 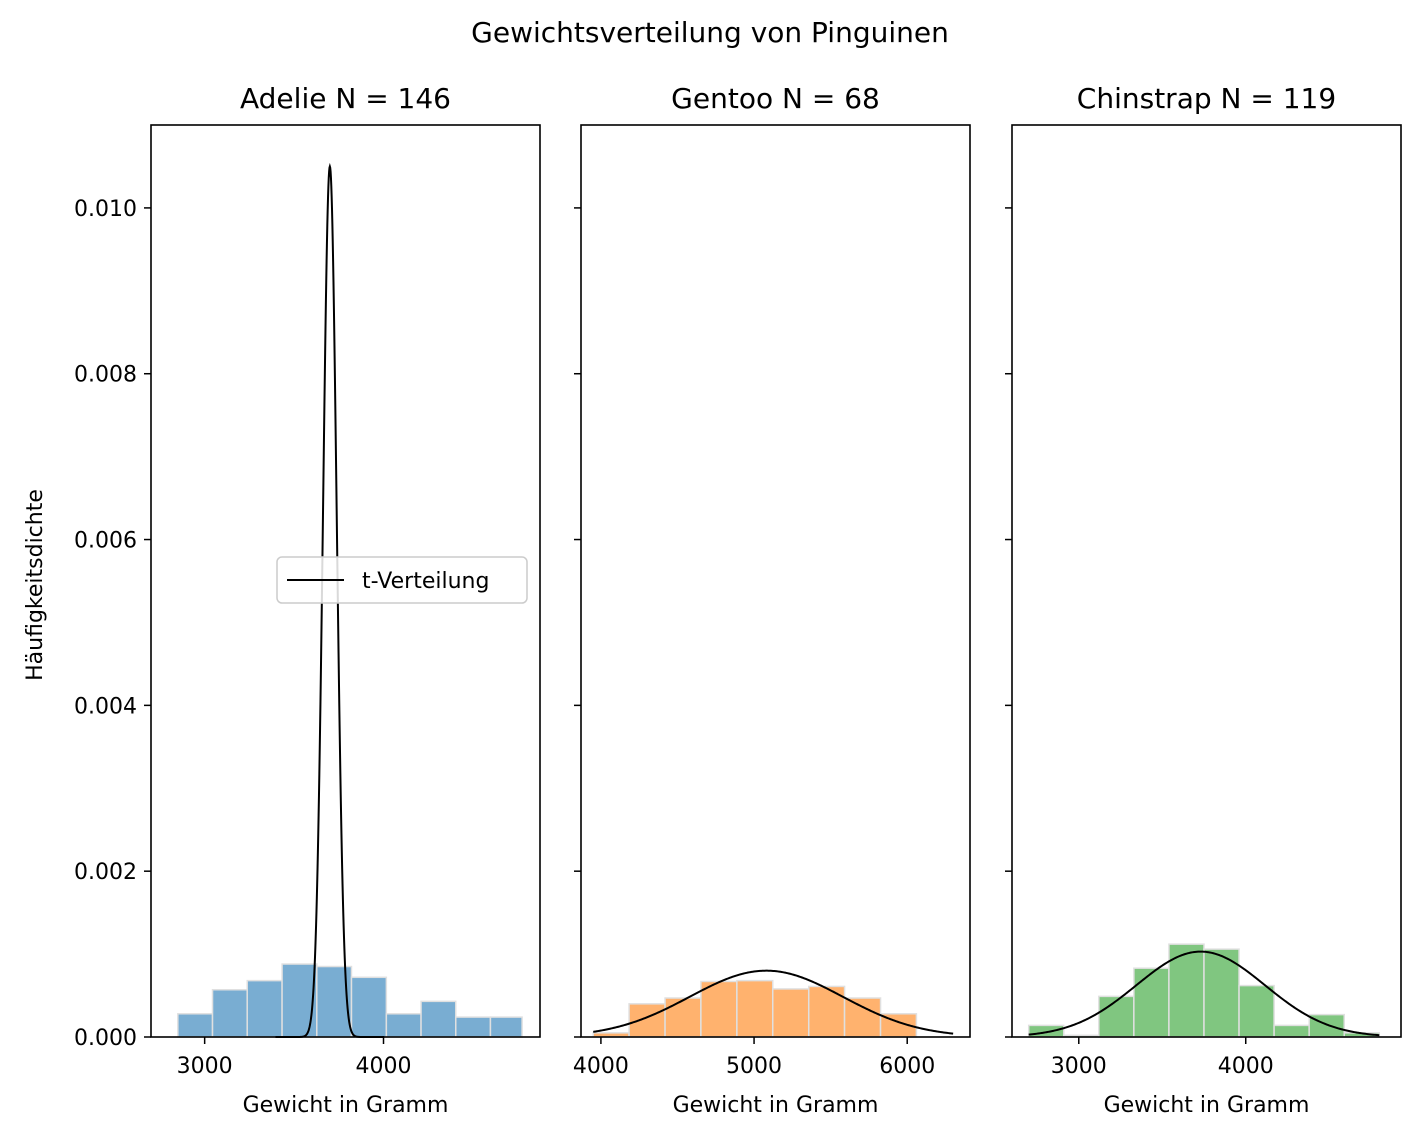 I want to click on y-tick-label: 0.010, so click(x=105, y=209).